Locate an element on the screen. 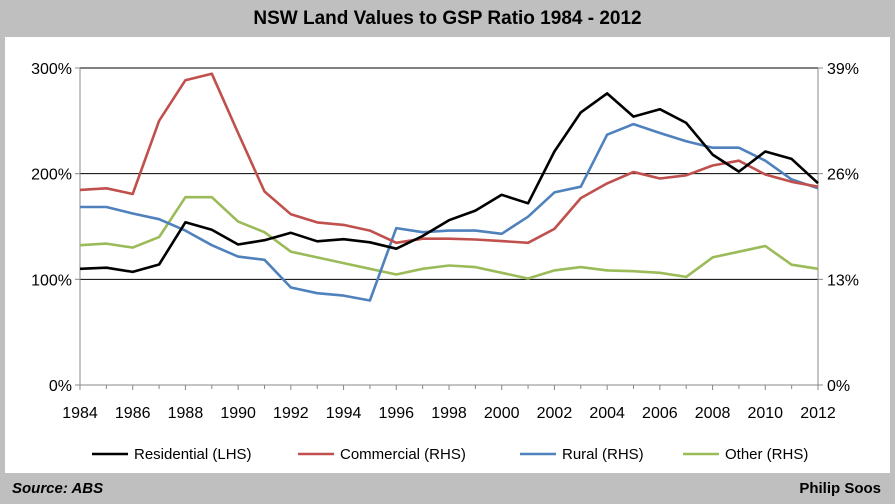 The image size is (895, 504). x-tick-label: 2006 is located at coordinates (660, 413).